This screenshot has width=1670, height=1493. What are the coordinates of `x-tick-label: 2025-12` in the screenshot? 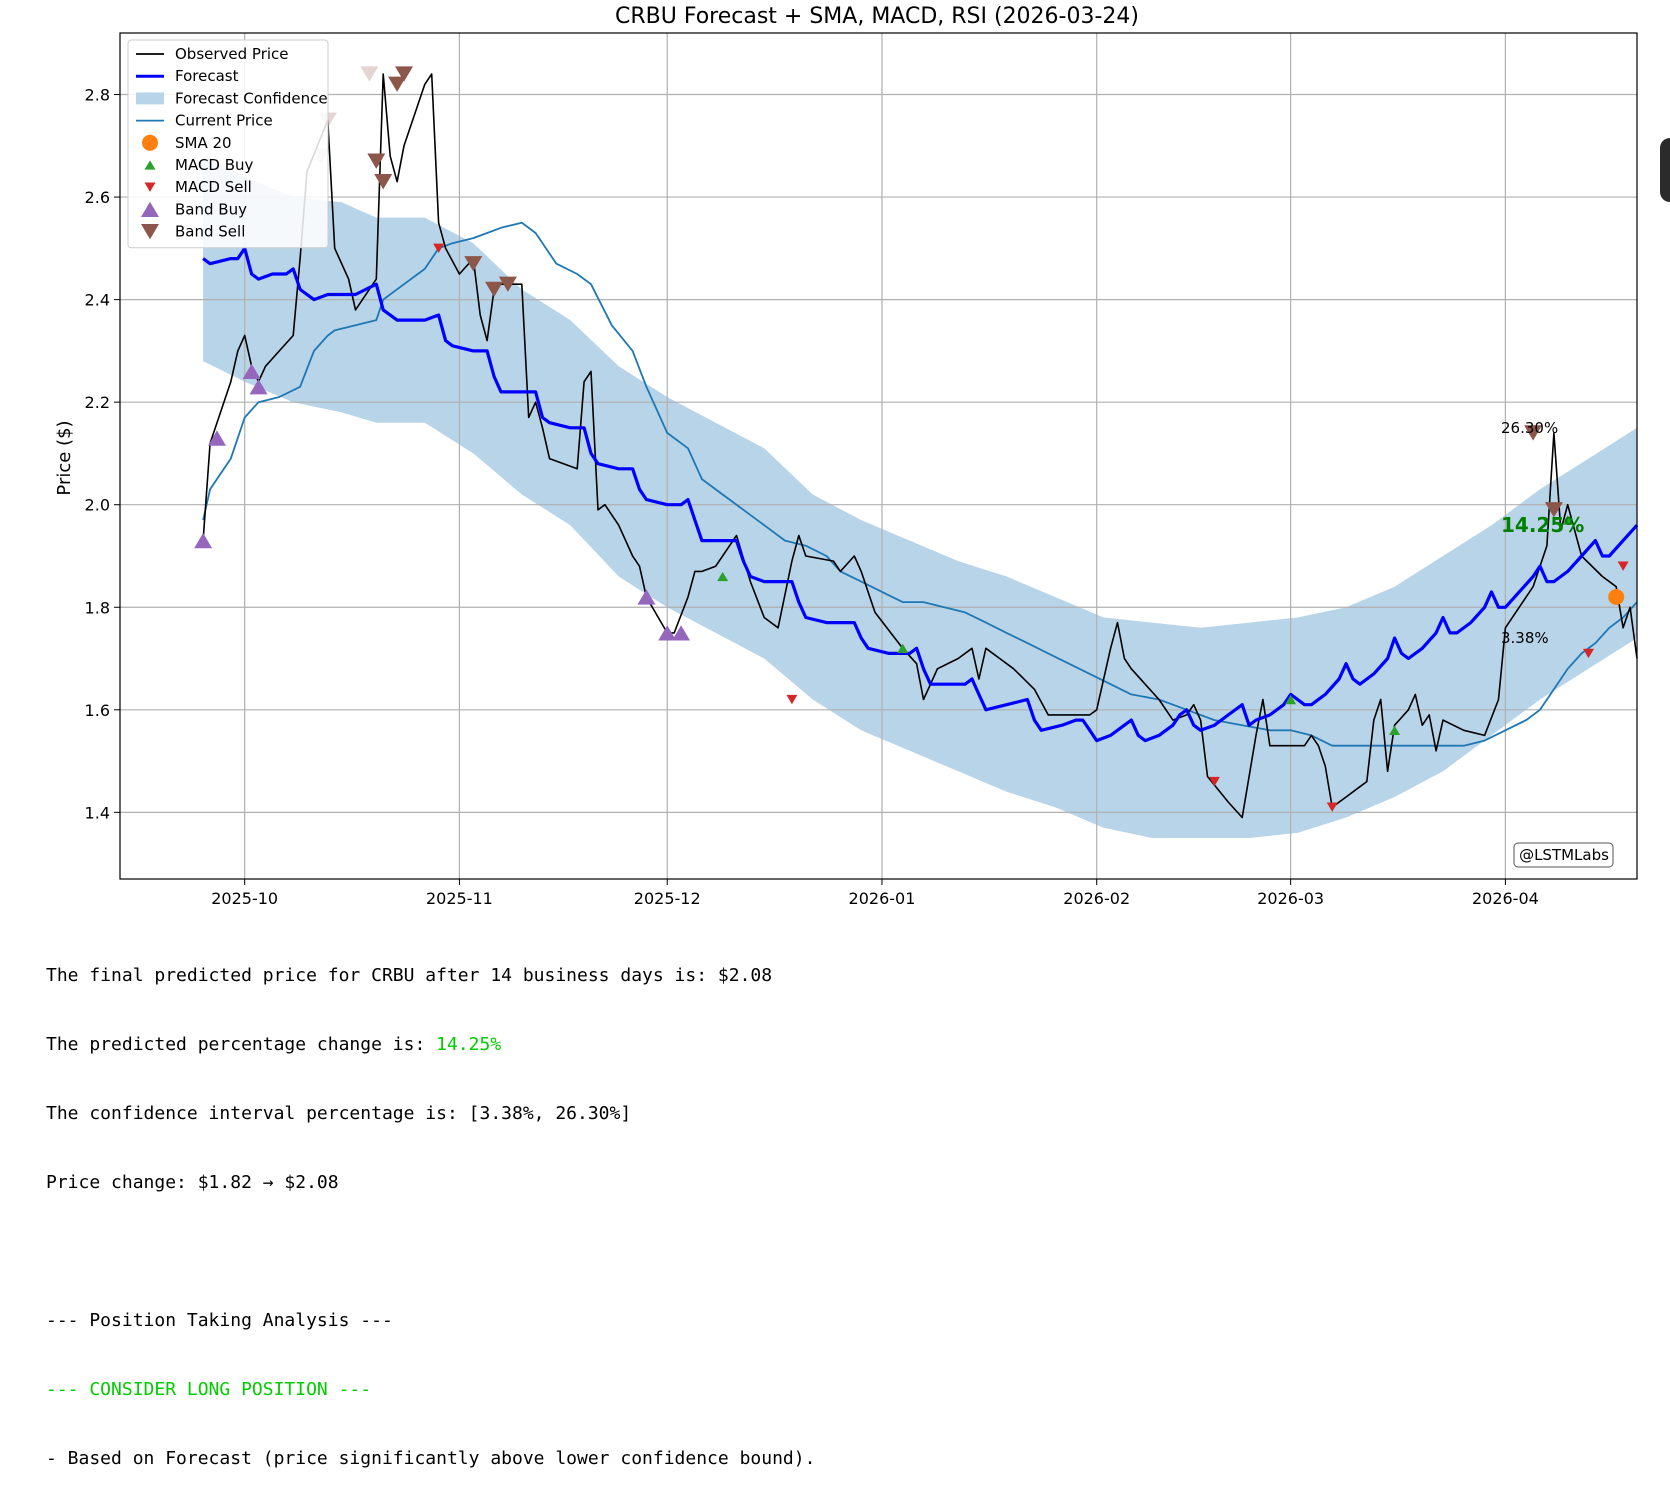 It's located at (667, 898).